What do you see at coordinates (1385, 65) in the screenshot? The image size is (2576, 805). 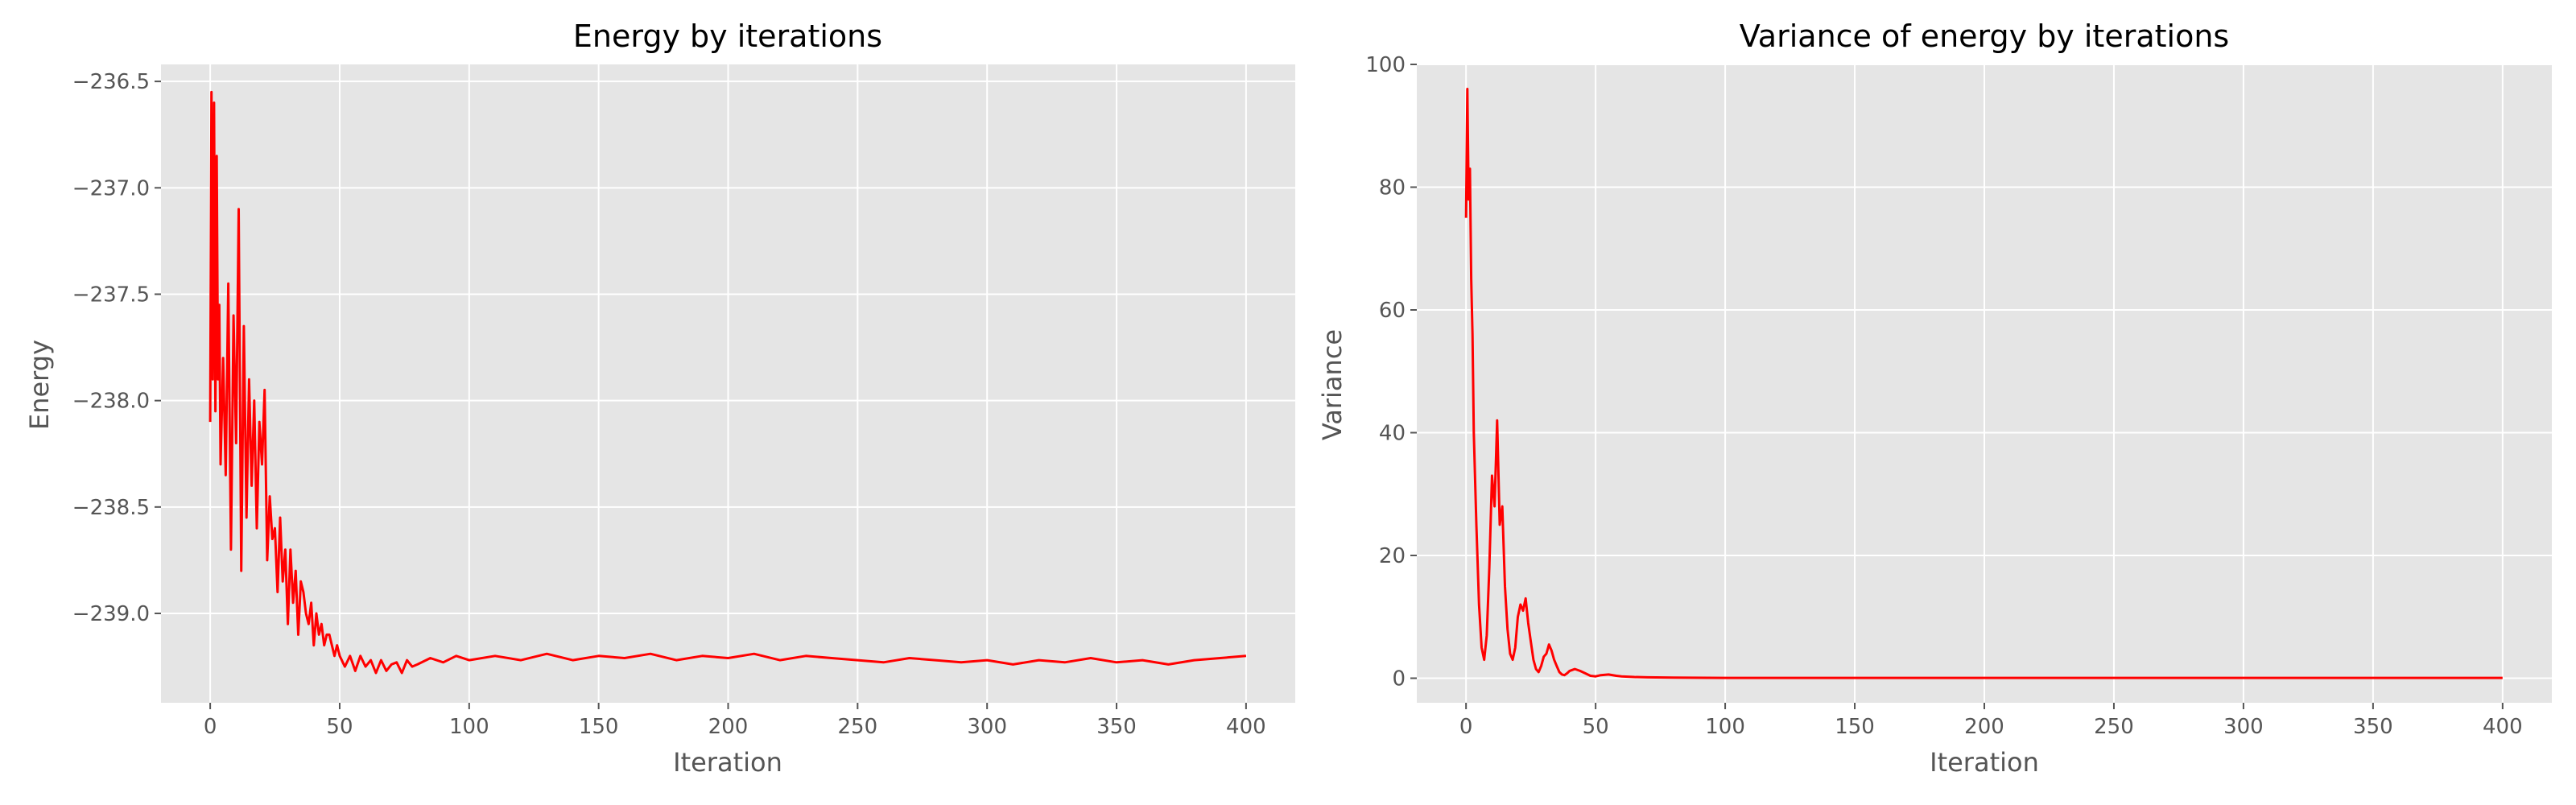 I see `y-tick-label: 100` at bounding box center [1385, 65].